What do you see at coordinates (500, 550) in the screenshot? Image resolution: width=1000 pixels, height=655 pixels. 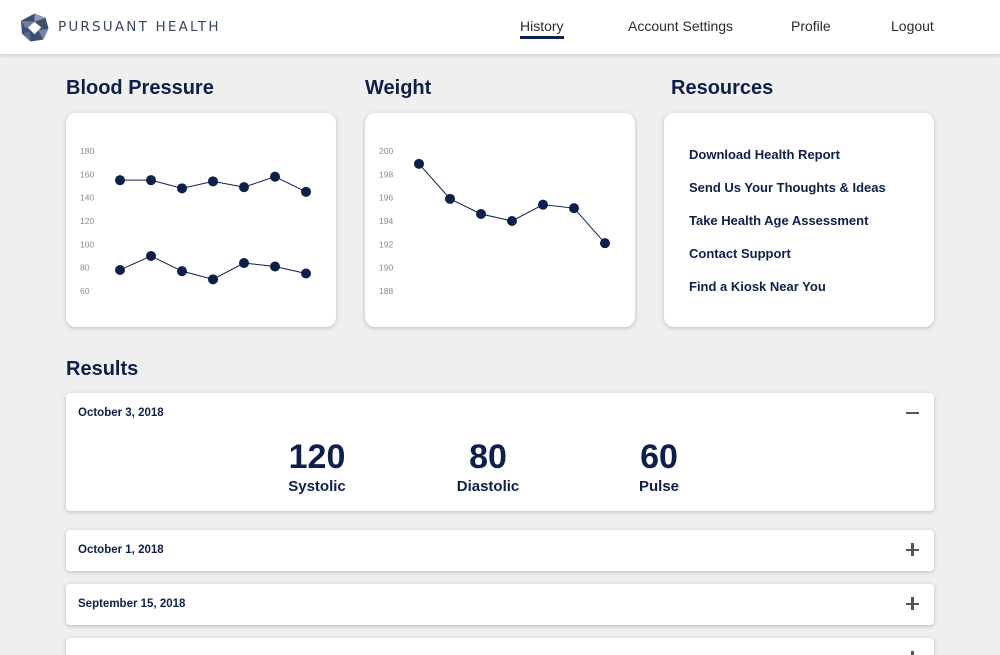 I see `result-row-collapsed: October 1, 2018` at bounding box center [500, 550].